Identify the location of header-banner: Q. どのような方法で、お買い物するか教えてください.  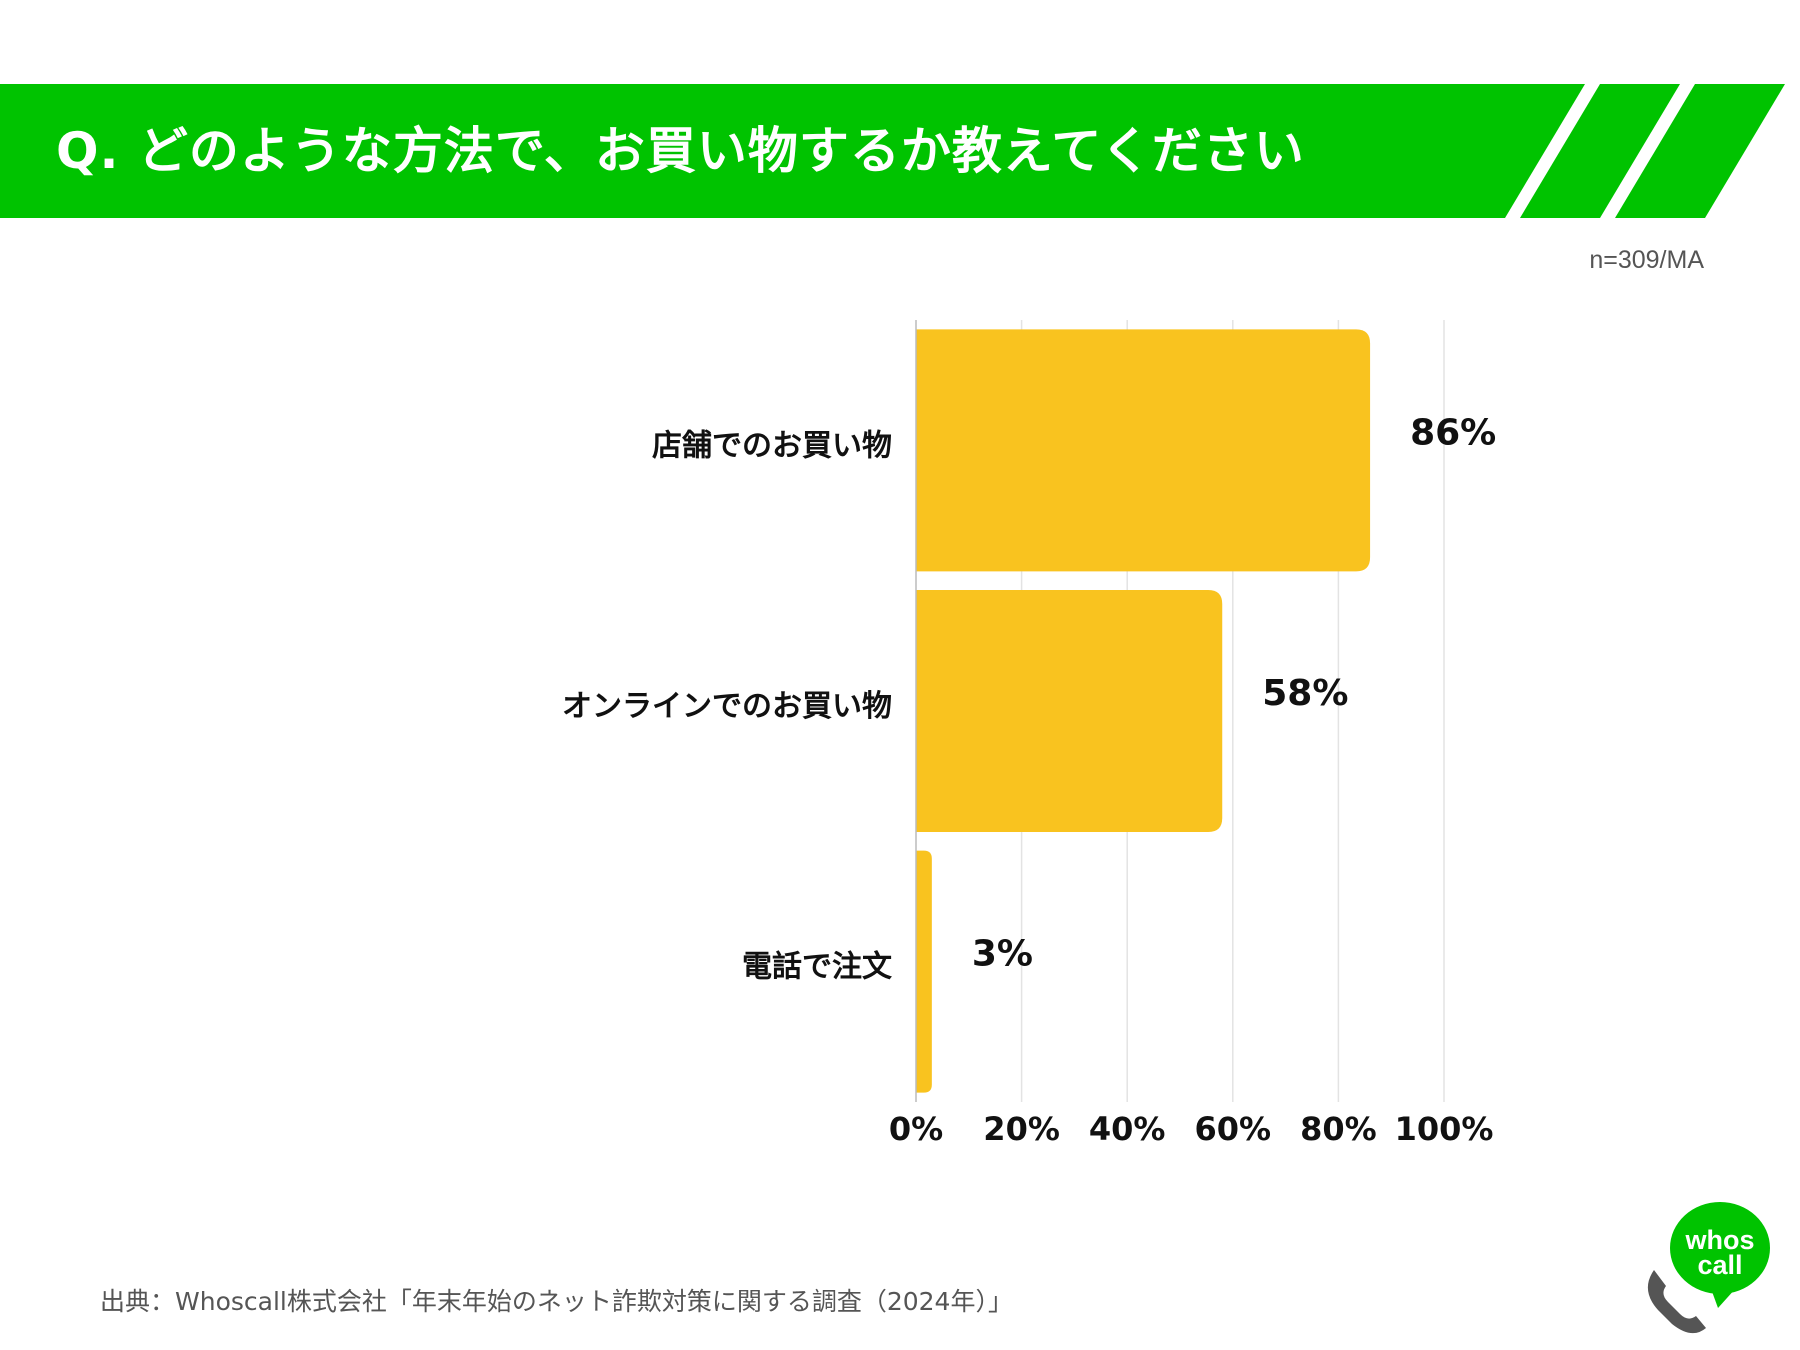
(900, 151).